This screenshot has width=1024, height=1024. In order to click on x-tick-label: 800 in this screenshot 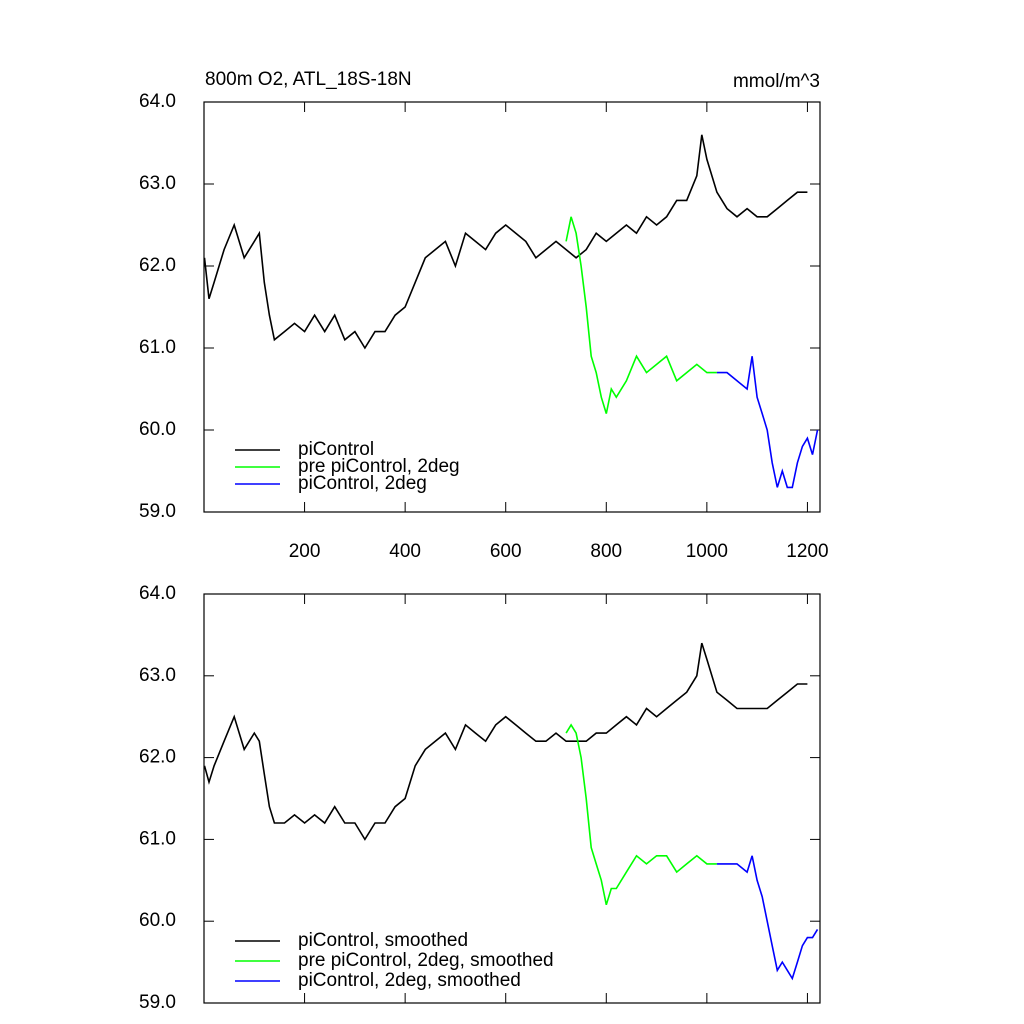, I will do `click(606, 551)`.